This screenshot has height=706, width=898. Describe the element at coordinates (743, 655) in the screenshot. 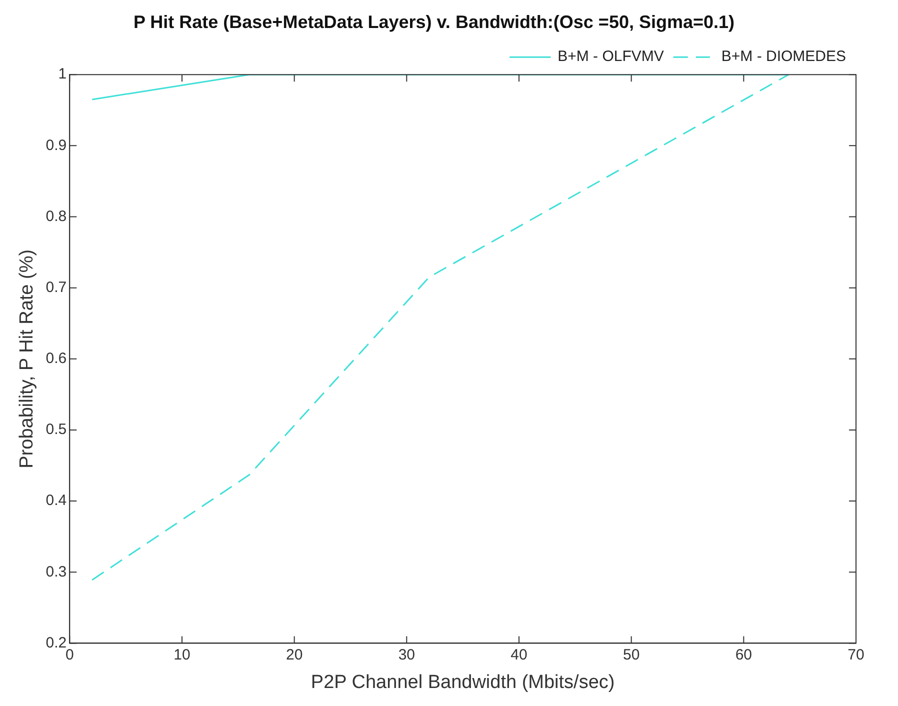

I see `x-tick-label: 60` at that location.